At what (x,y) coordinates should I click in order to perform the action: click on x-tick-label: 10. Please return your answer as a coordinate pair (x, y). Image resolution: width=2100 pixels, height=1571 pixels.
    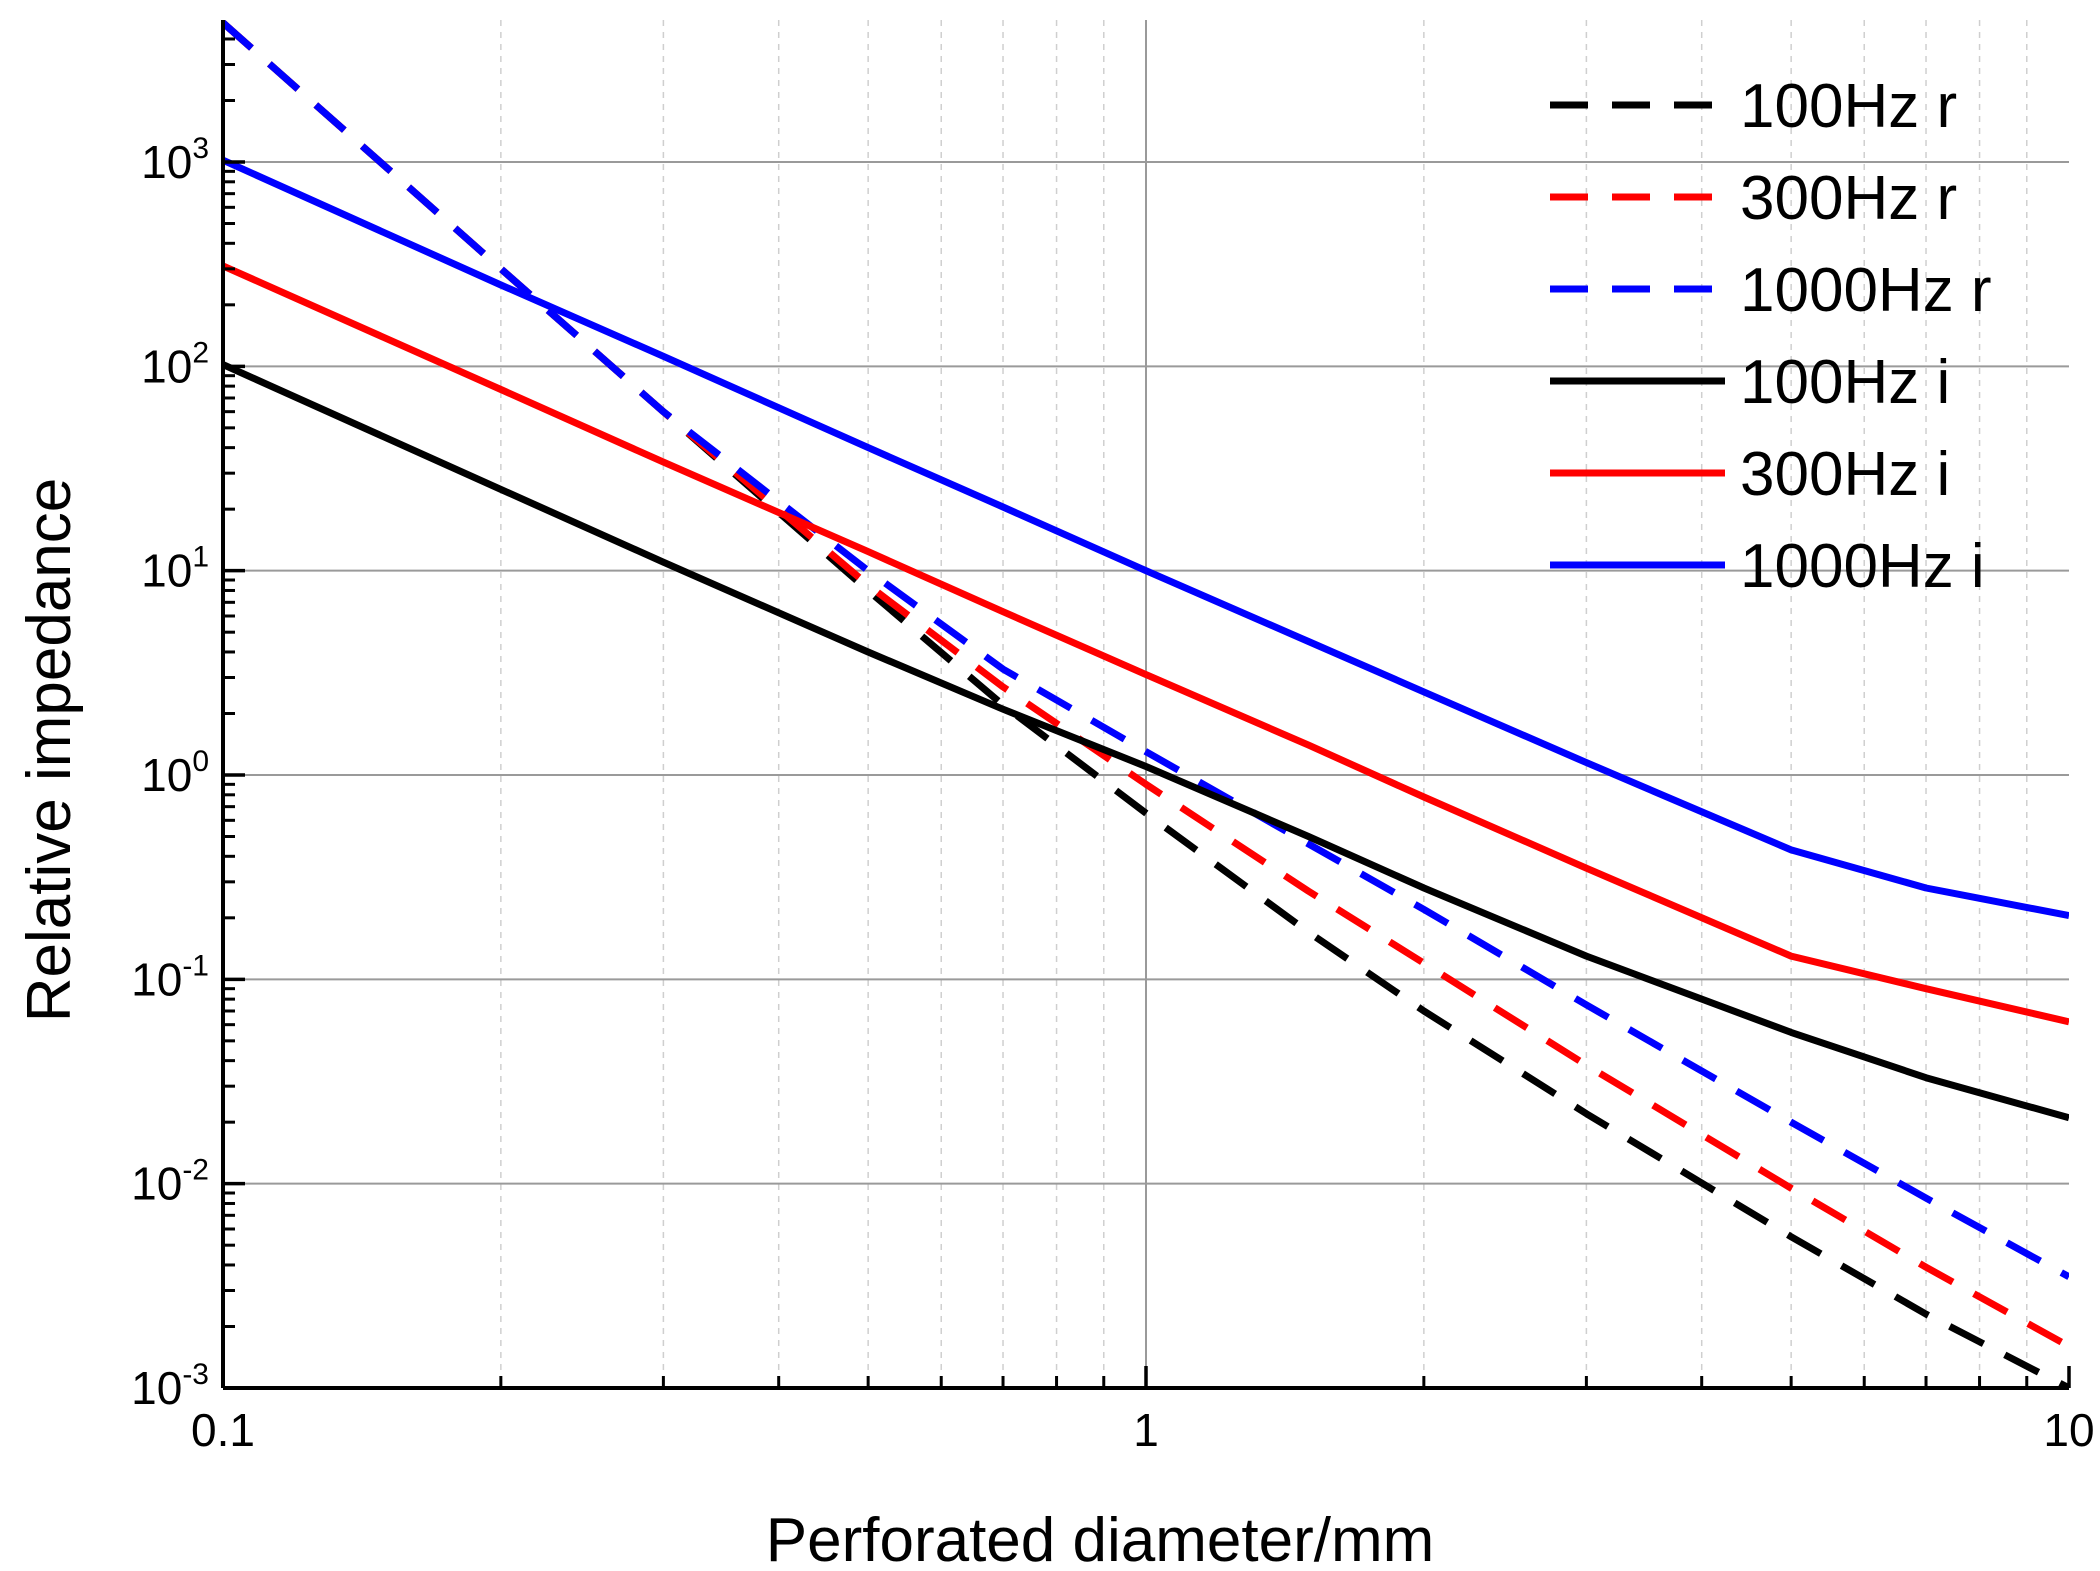
    Looking at the image, I should click on (2068, 1430).